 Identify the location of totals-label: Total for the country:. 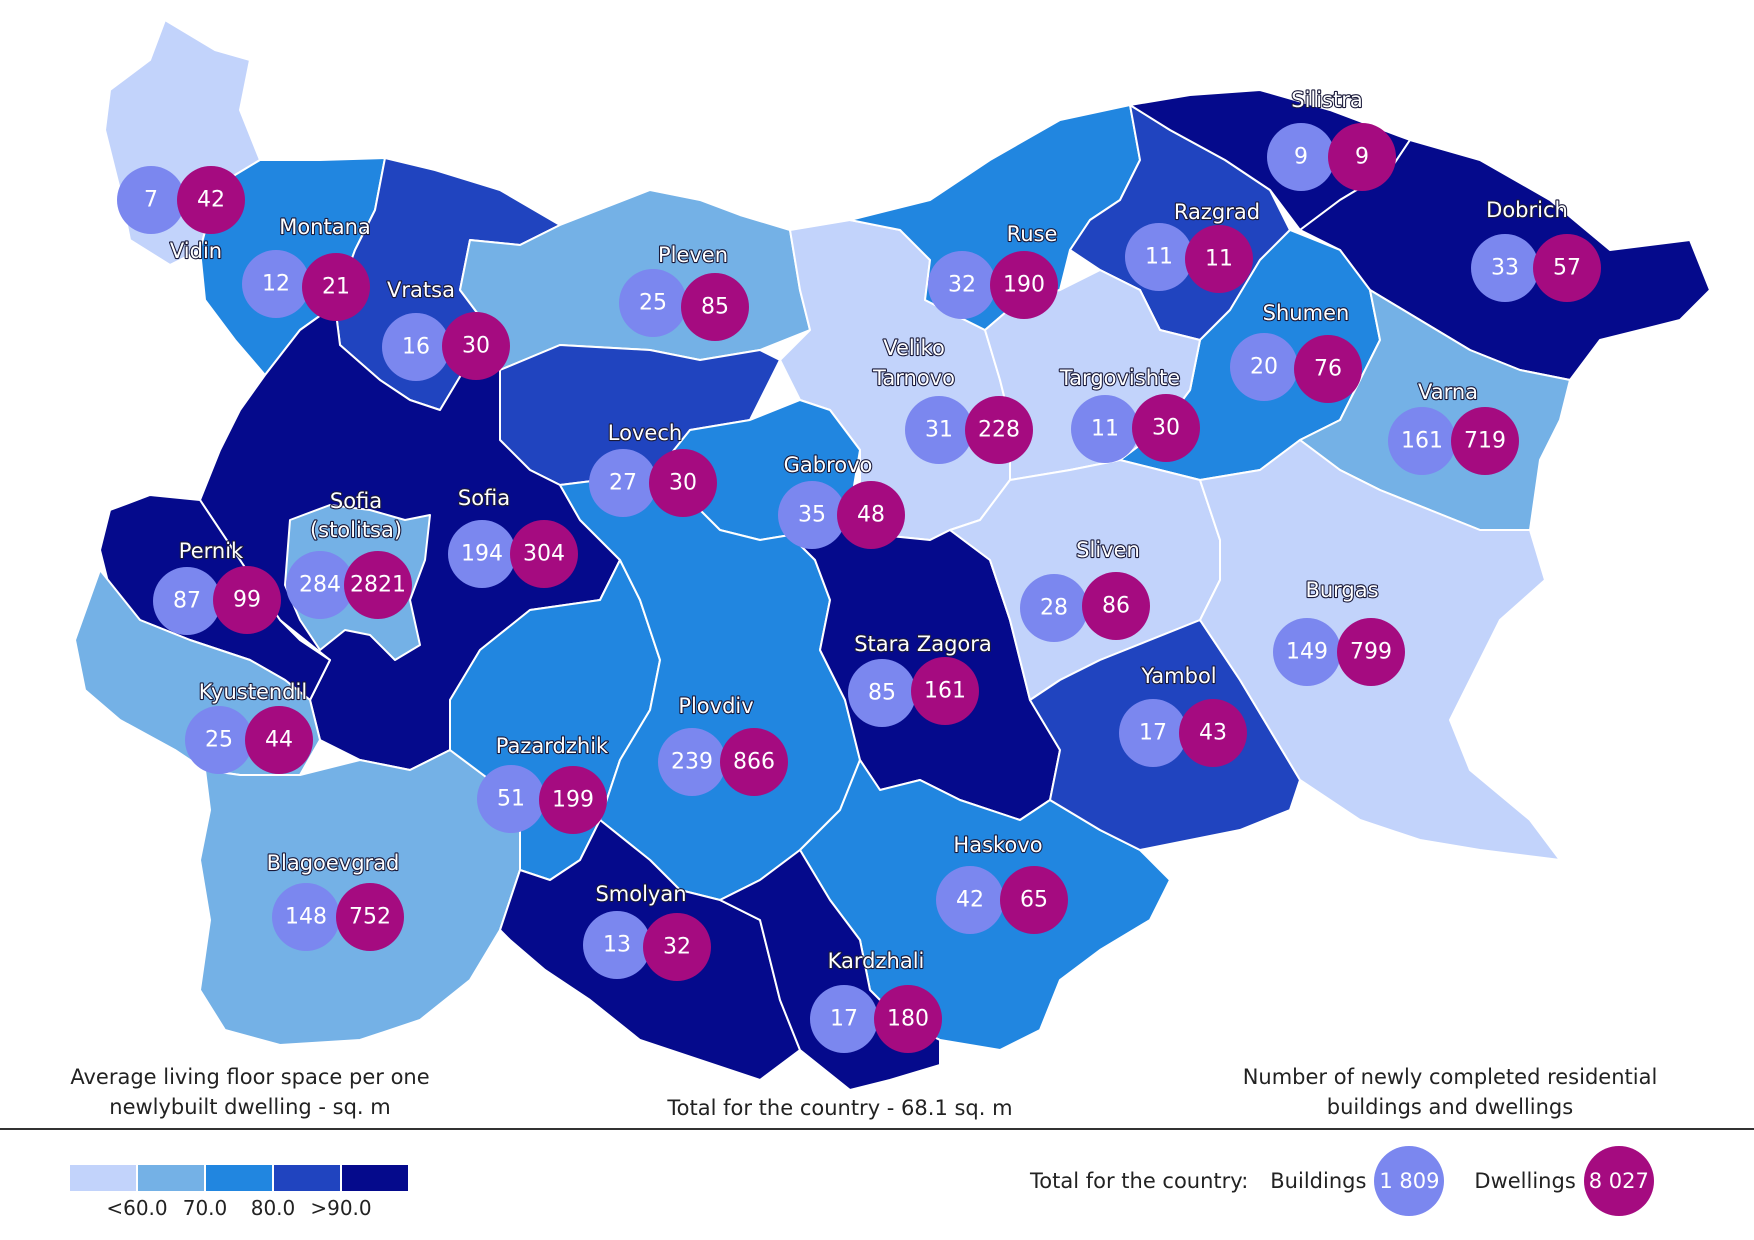
(1139, 1181).